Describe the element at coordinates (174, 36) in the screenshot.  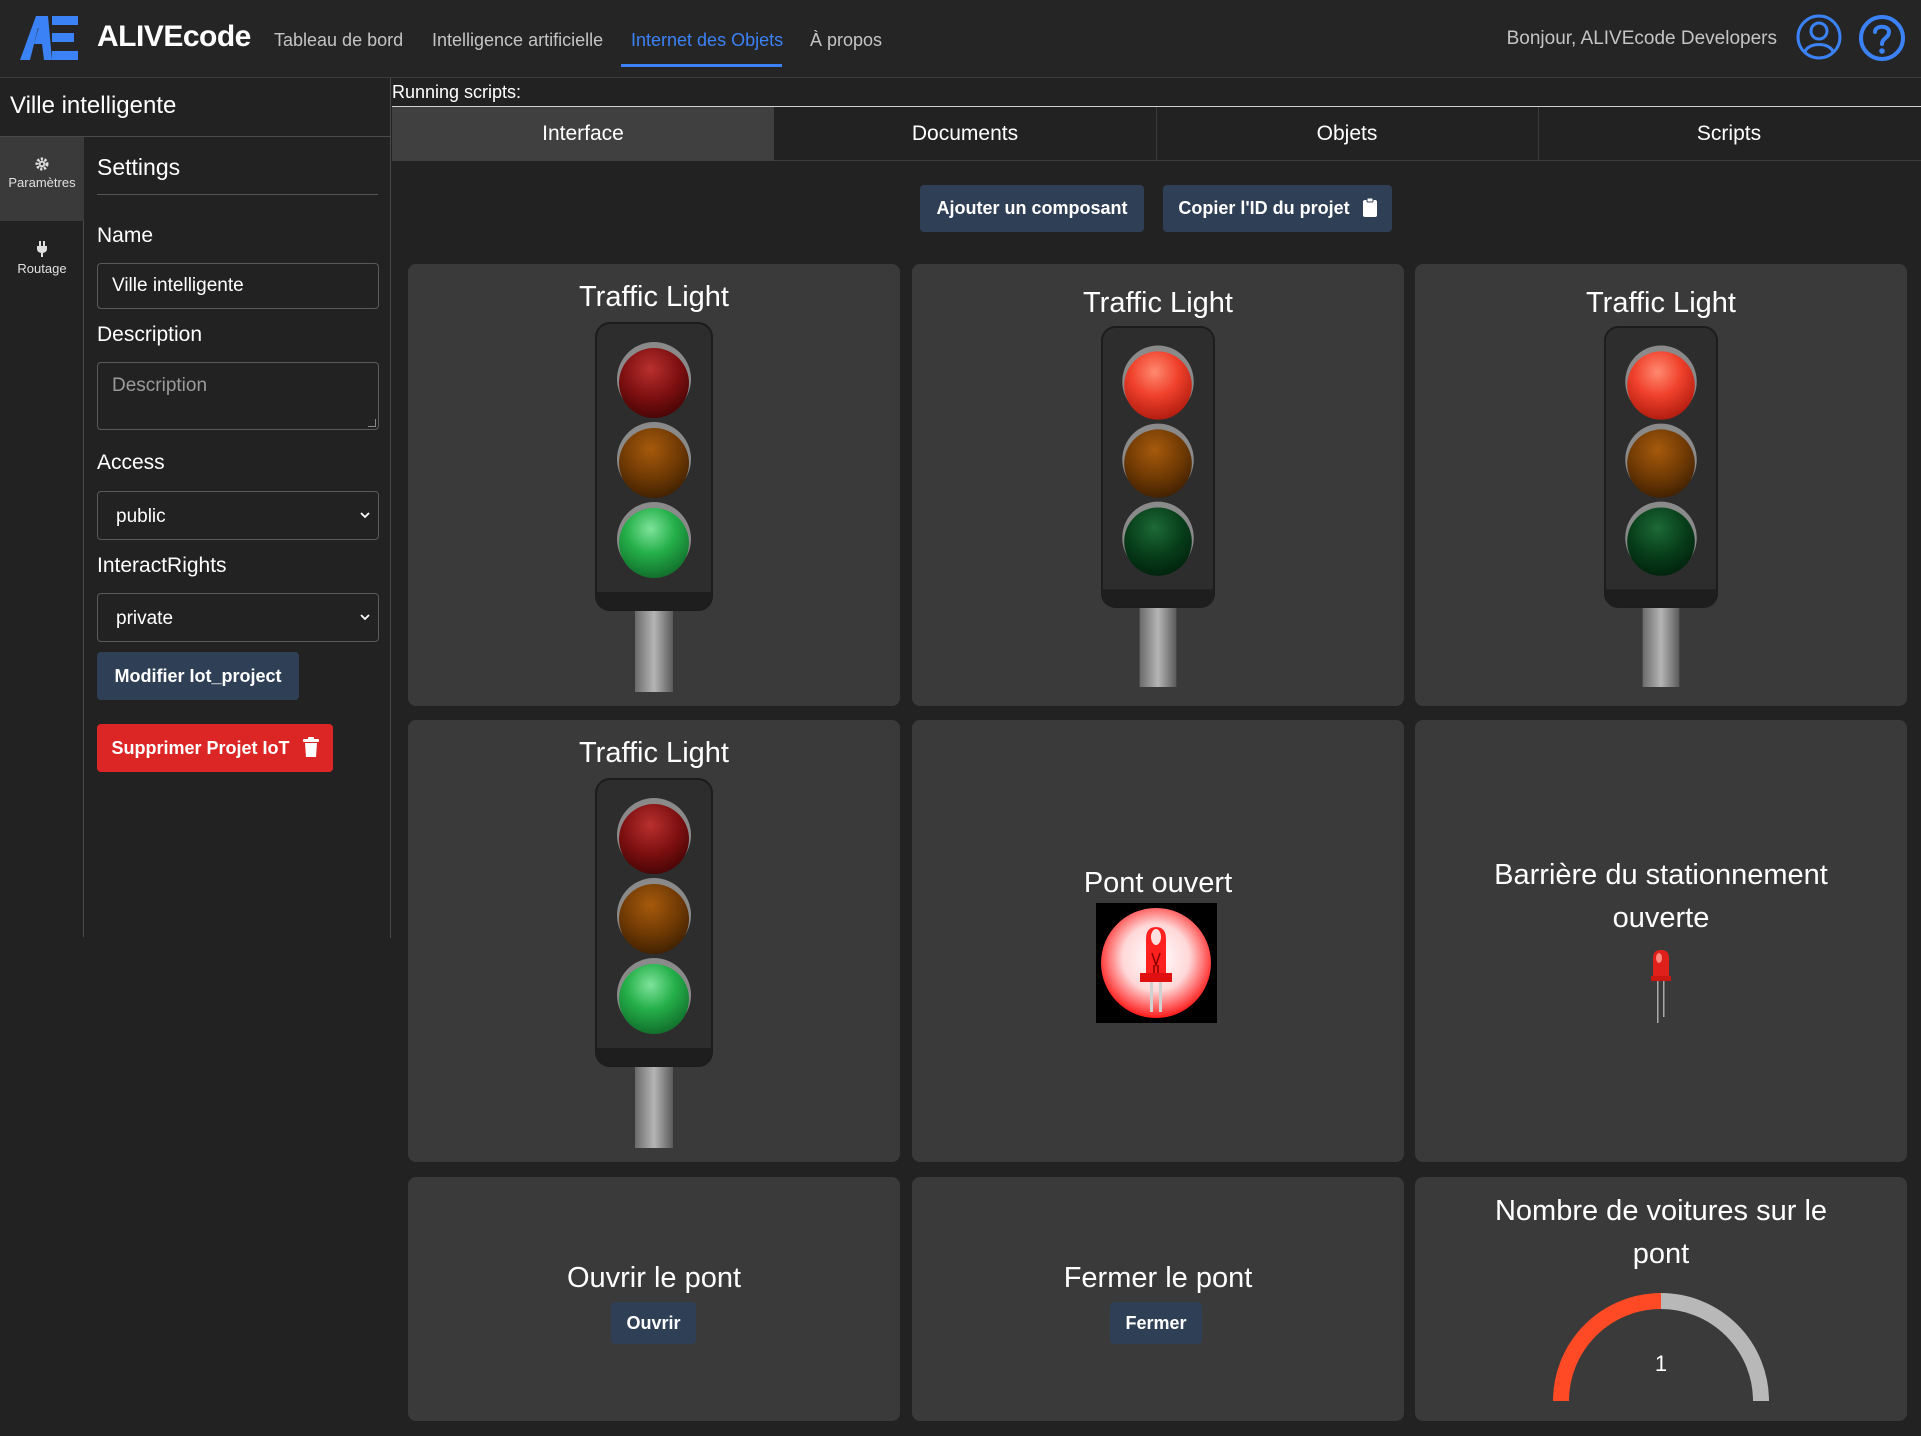
I see `brand-name: ALIVEcode` at that location.